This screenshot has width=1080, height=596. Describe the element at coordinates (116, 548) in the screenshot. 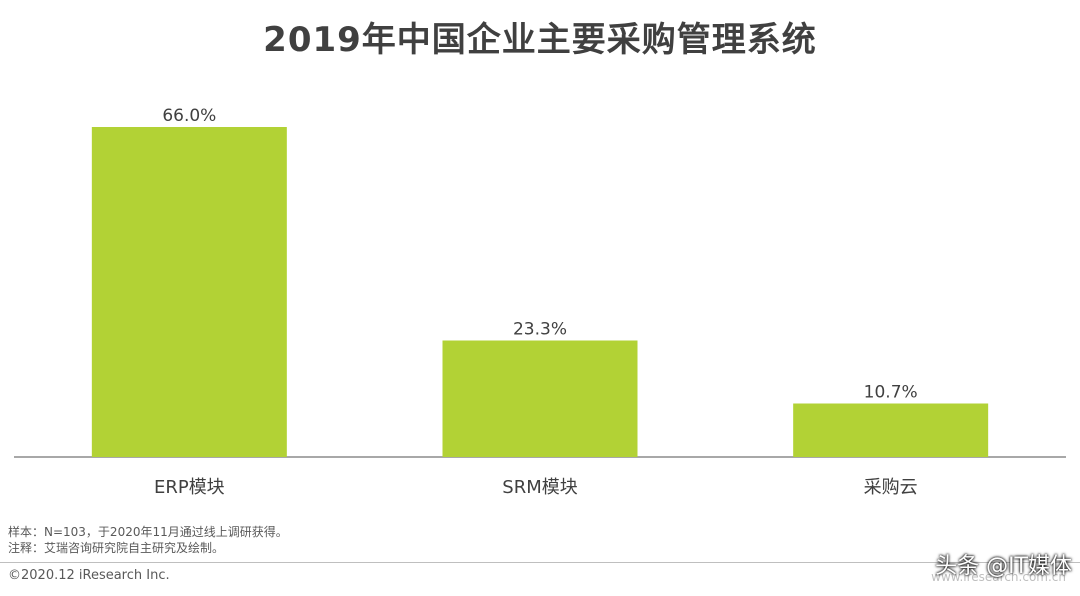

I see `annotation-note: 注释：艾瑞咨询研究院自主研究及绘制。` at that location.